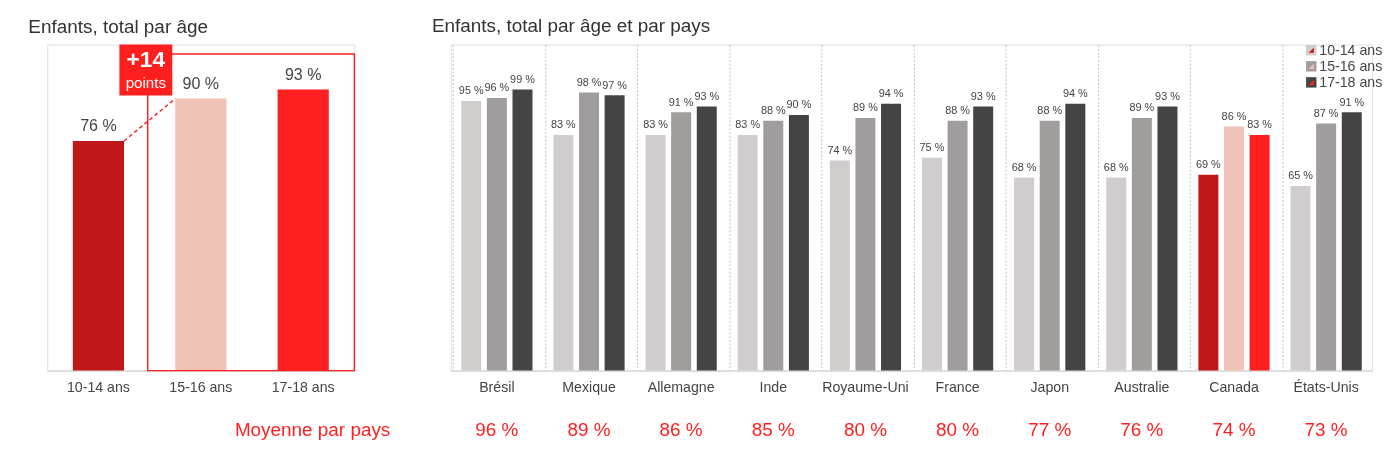 Image resolution: width=1393 pixels, height=464 pixels. Describe the element at coordinates (1351, 66) in the screenshot. I see `legend-label: 15-16 ans` at that location.